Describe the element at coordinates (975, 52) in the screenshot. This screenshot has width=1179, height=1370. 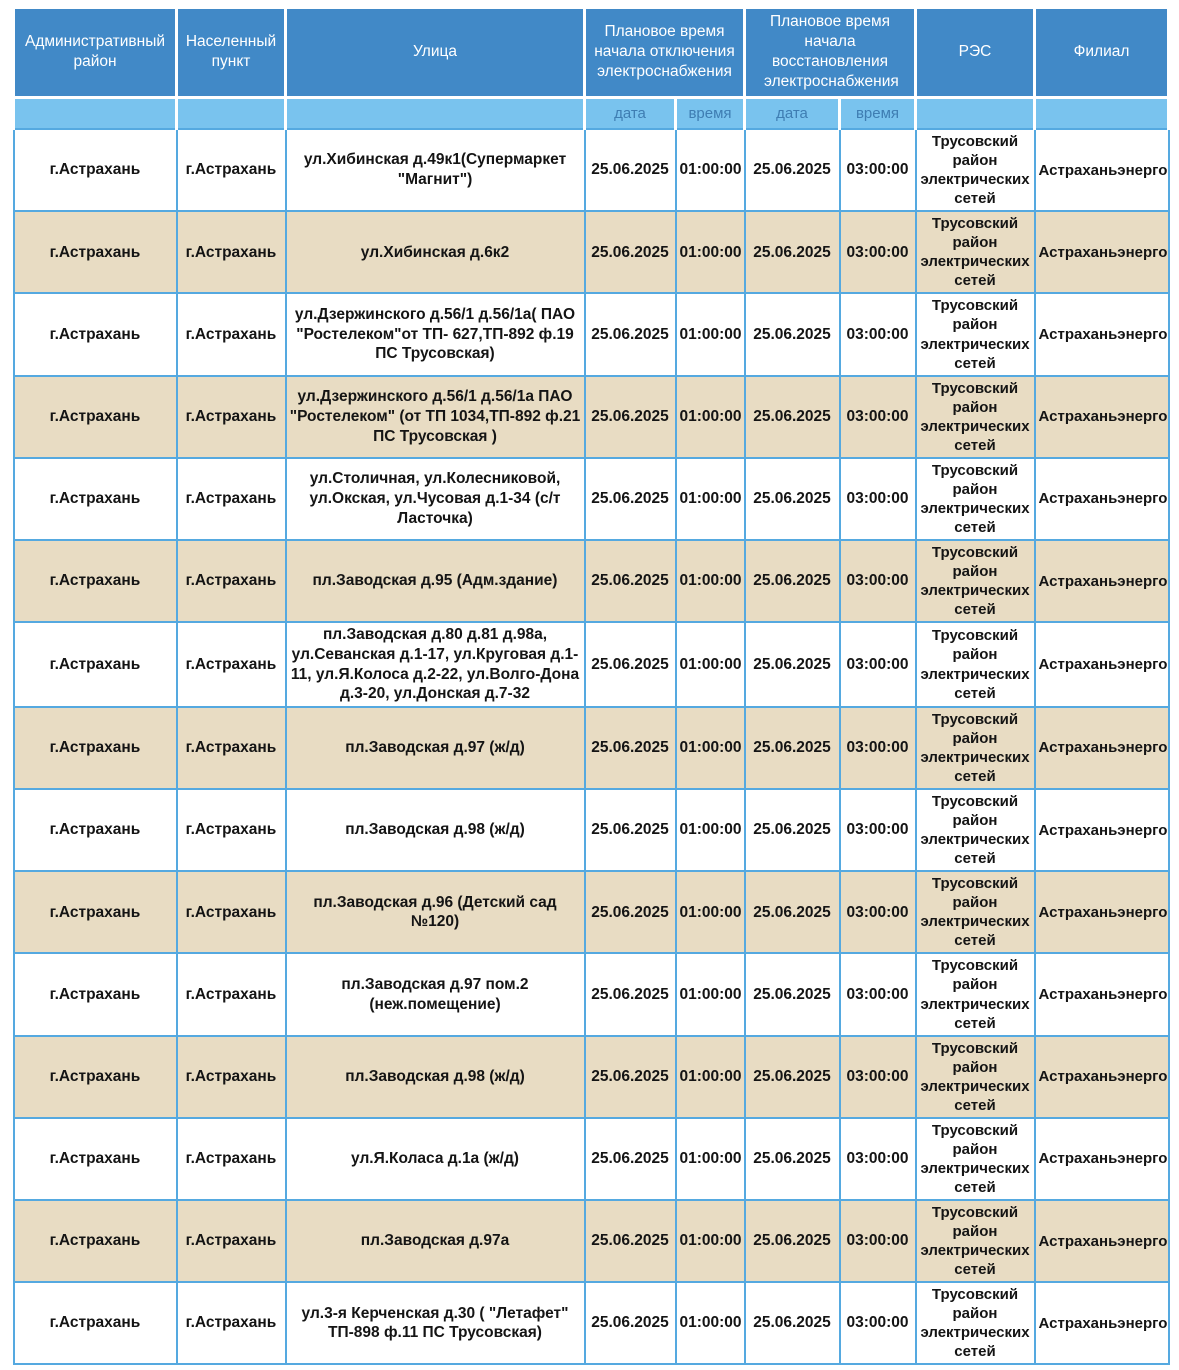
I see `col-header-res: РЭС` at that location.